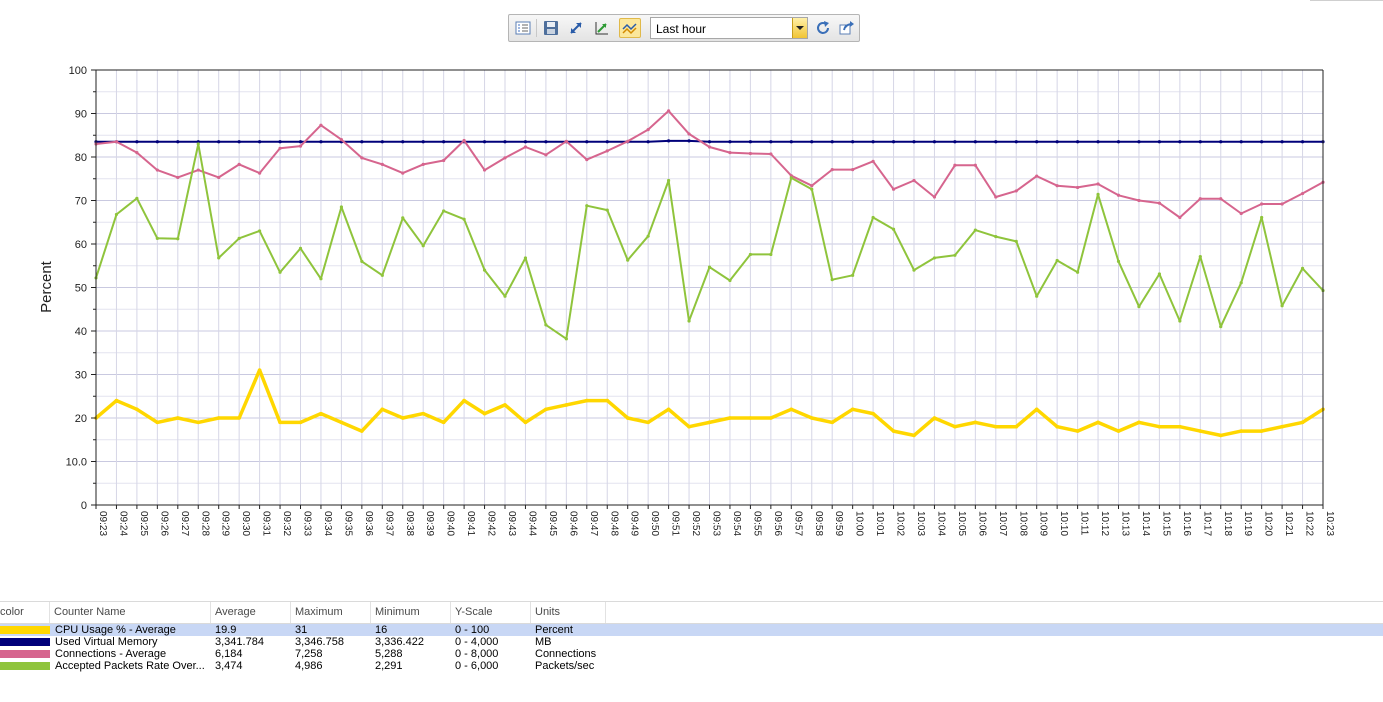 Image resolution: width=1383 pixels, height=702 pixels. Describe the element at coordinates (961, 523) in the screenshot. I see `x-tick-label: 10:05` at that location.